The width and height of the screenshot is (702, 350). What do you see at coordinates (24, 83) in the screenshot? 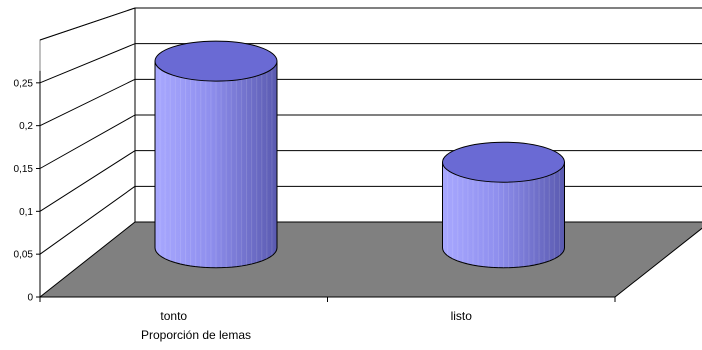
I see `y-tick-label: 0,25` at bounding box center [24, 83].